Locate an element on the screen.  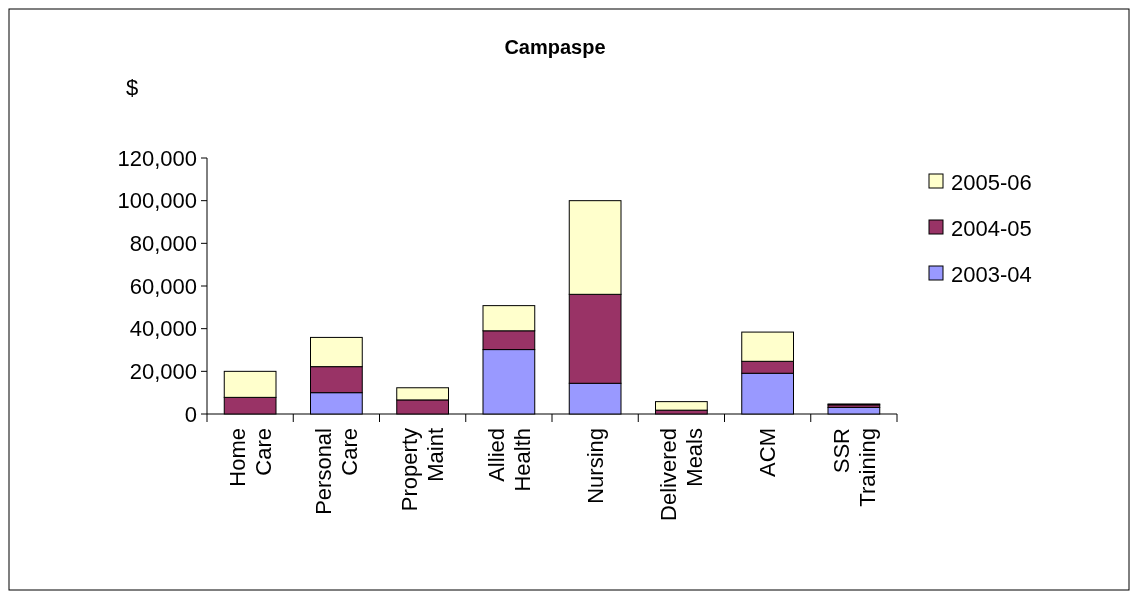
x-tick-label: SSR Training is located at coordinates (854, 467).